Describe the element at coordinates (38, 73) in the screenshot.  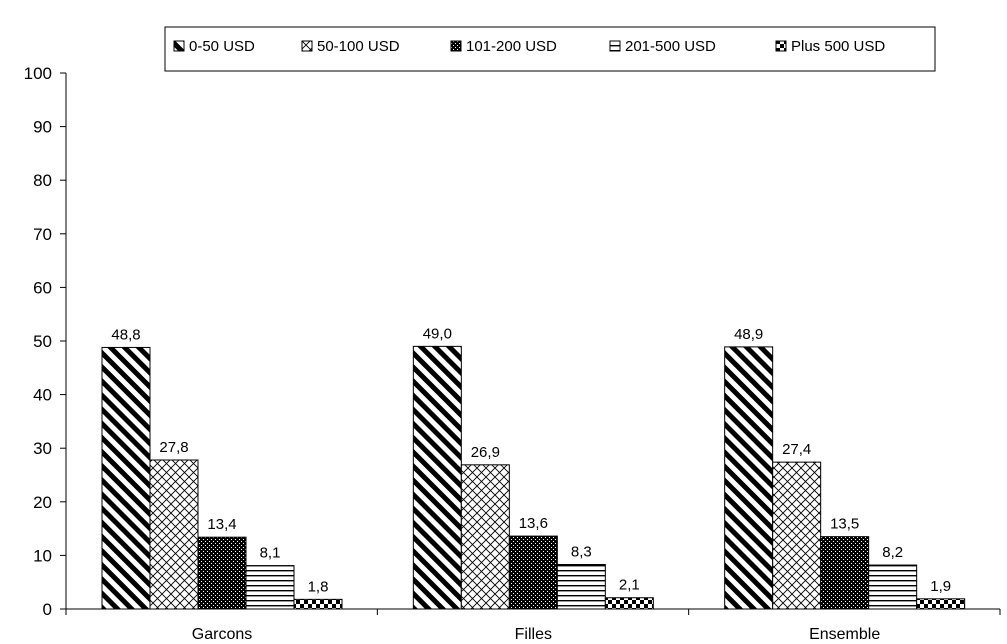
I see `y-tick-label: 100` at that location.